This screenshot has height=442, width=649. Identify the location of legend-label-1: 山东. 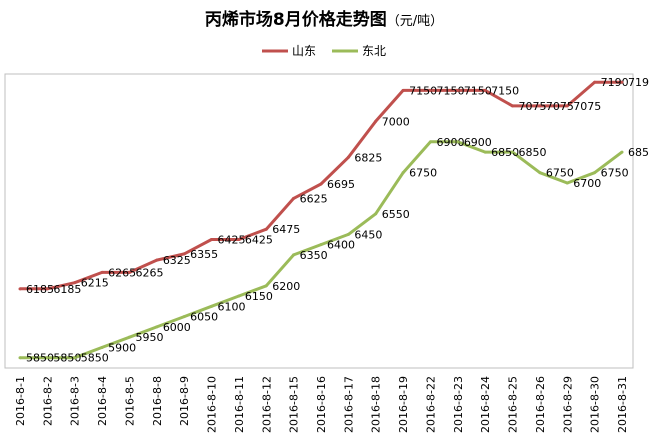
(304, 51).